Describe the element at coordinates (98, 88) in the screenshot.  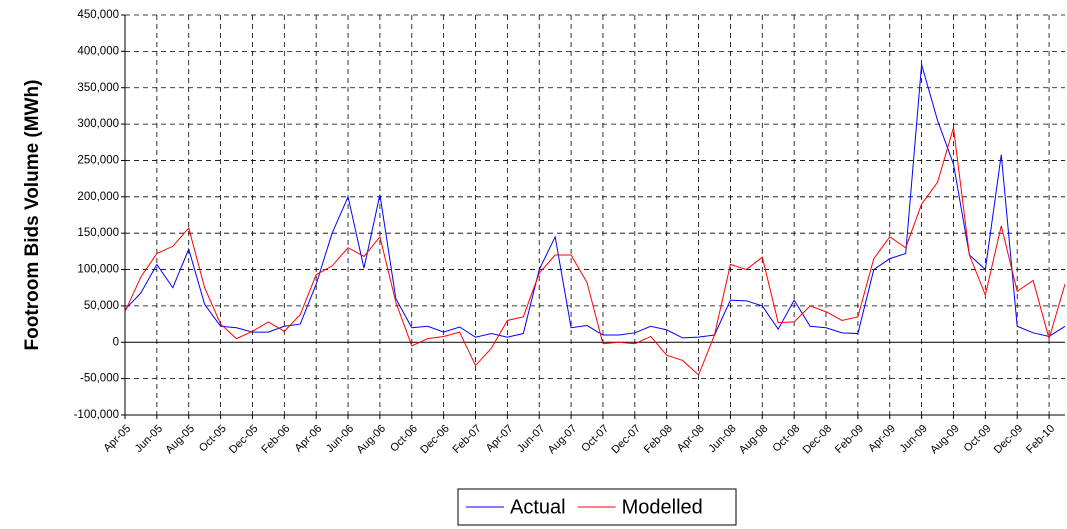
I see `y-tick-label: 350,000` at that location.